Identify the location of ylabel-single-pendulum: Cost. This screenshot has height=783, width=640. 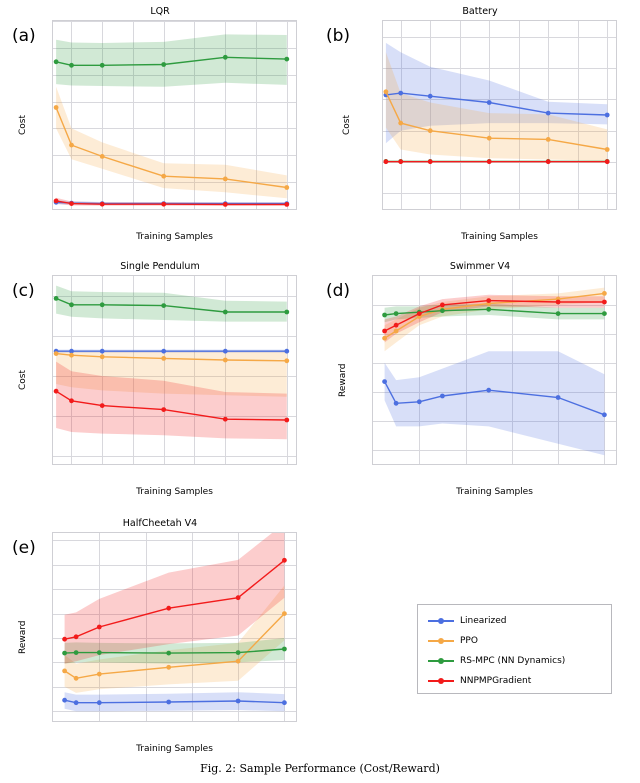
(23, 379).